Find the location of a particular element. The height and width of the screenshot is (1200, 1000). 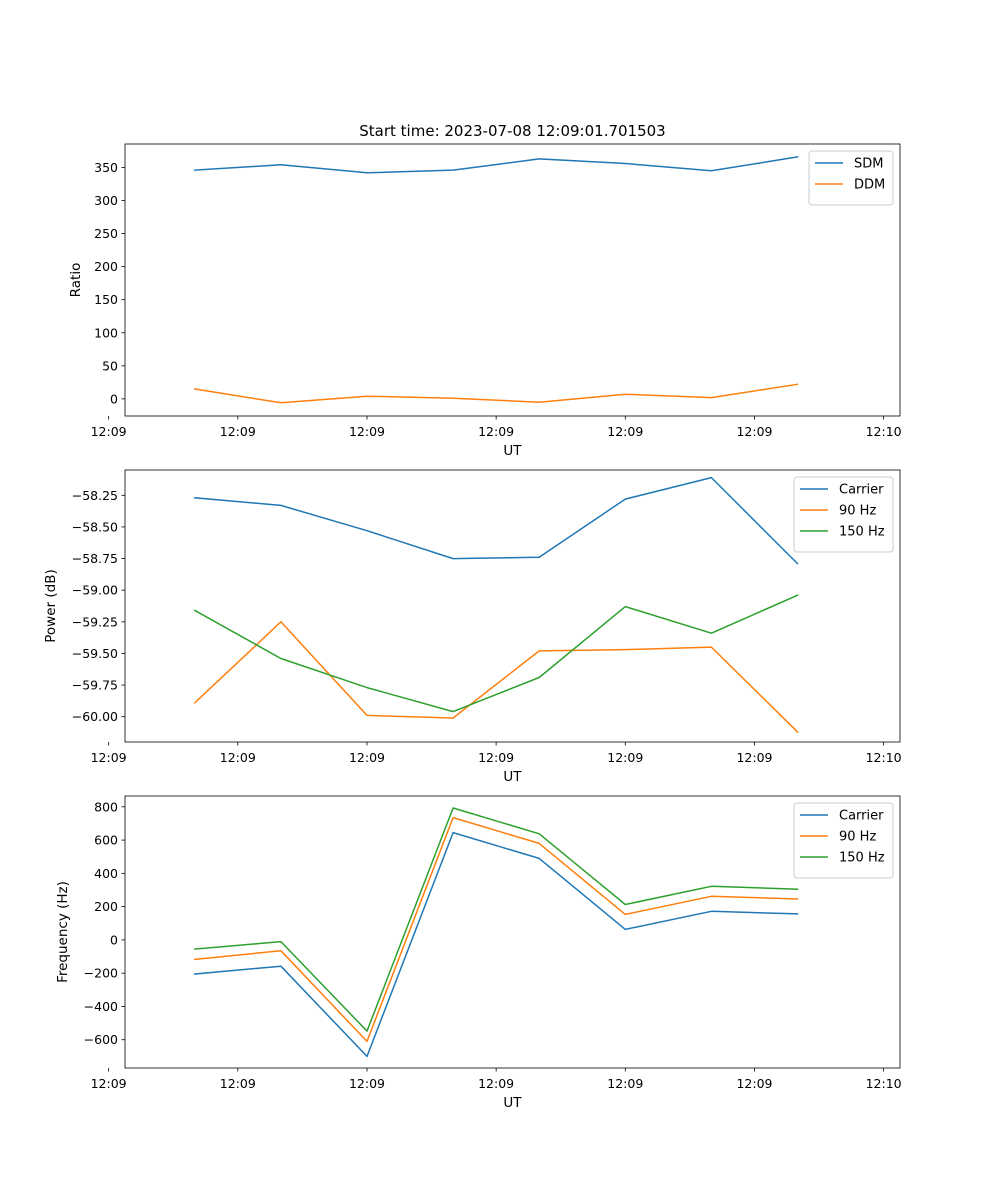

y-tick-label: −59.75 is located at coordinates (95, 685).